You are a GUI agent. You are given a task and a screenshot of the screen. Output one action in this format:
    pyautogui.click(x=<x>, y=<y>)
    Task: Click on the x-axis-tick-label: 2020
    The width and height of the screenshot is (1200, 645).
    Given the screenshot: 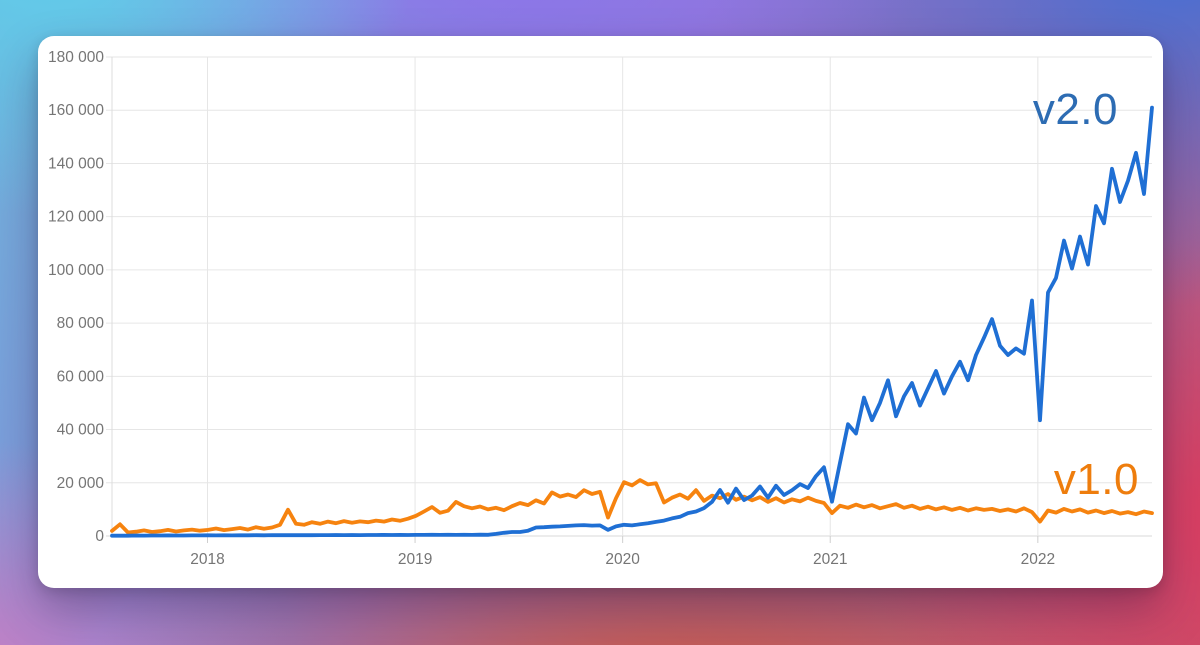 What is the action you would take?
    pyautogui.click(x=622, y=559)
    